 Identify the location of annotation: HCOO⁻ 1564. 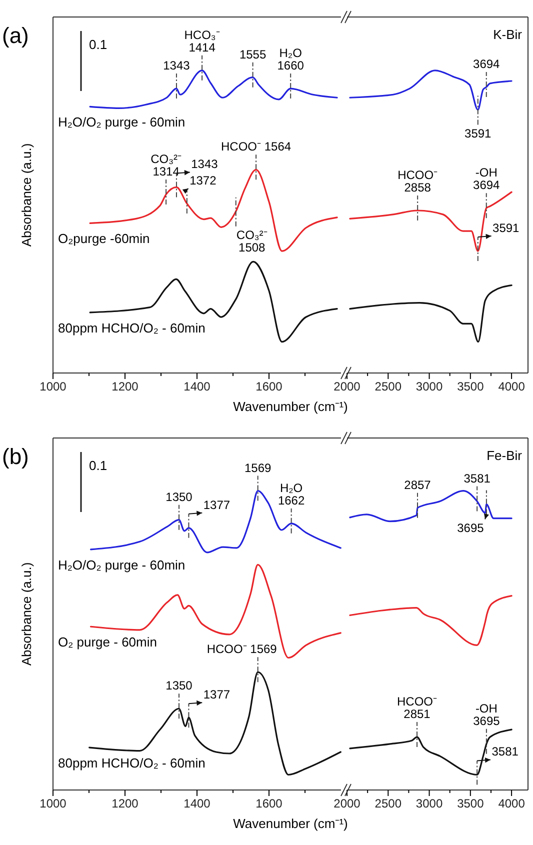
(256, 147).